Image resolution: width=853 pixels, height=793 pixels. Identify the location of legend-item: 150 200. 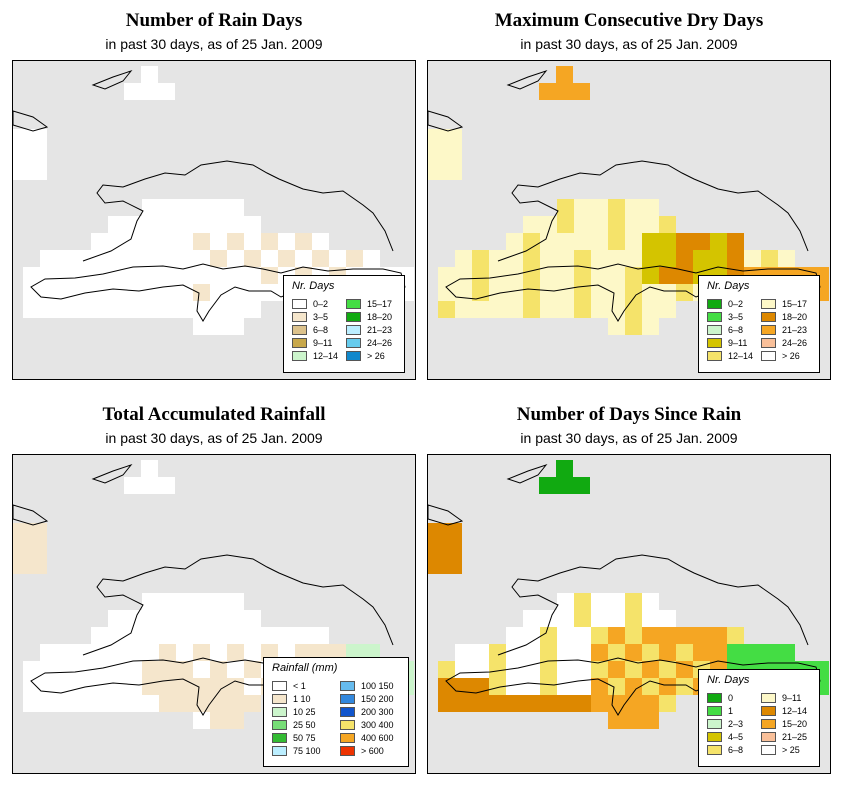
(367, 698).